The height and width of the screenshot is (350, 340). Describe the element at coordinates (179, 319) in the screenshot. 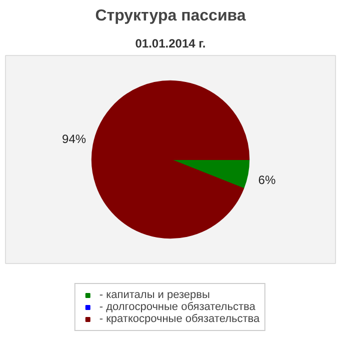

I see `legend-label: - краткосрочные обязательства` at that location.